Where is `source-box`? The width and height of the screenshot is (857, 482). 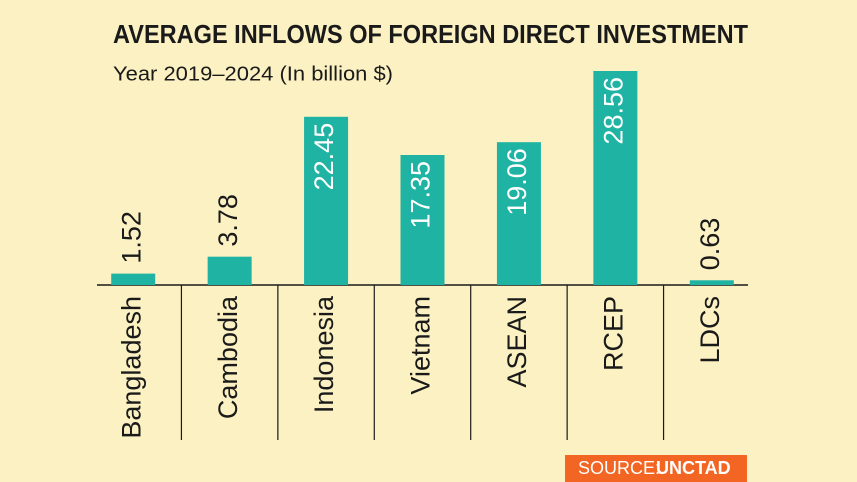
source-box is located at coordinates (656, 468).